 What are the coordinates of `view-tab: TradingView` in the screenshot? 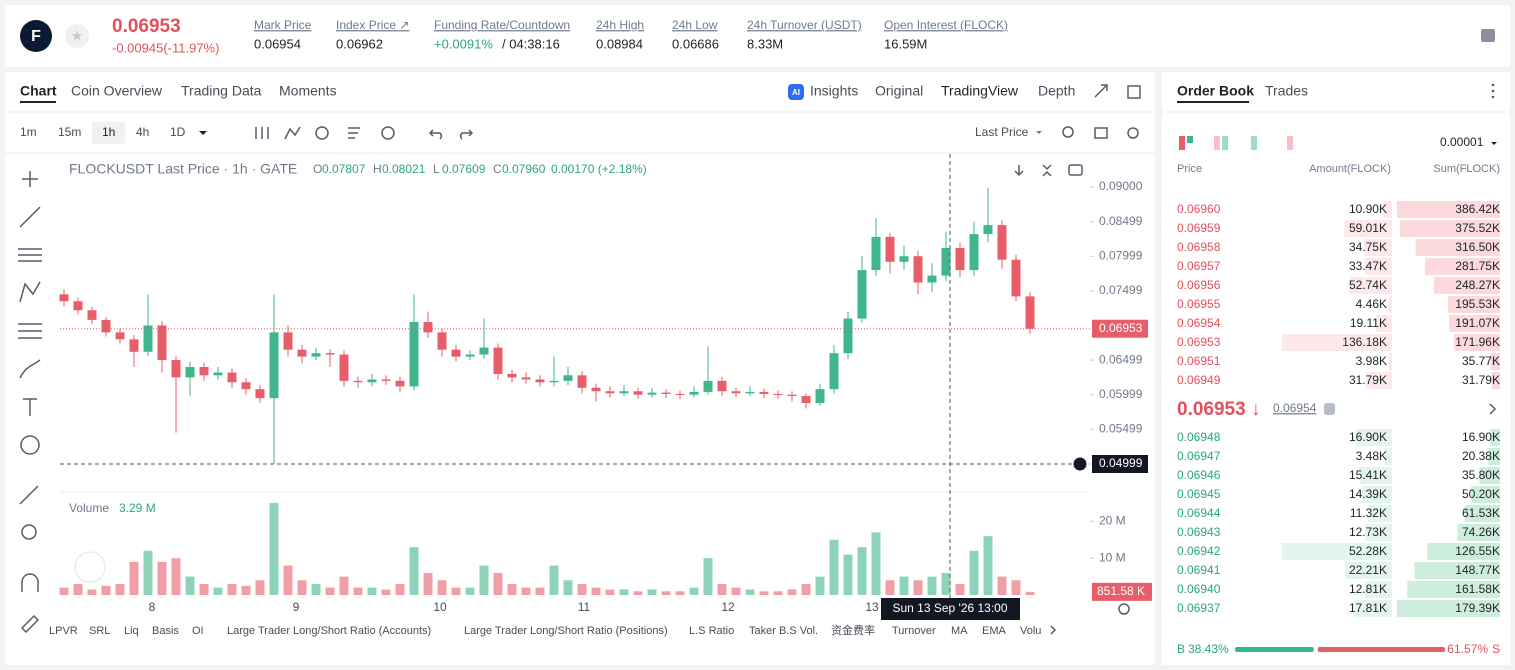 It's located at (980, 91).